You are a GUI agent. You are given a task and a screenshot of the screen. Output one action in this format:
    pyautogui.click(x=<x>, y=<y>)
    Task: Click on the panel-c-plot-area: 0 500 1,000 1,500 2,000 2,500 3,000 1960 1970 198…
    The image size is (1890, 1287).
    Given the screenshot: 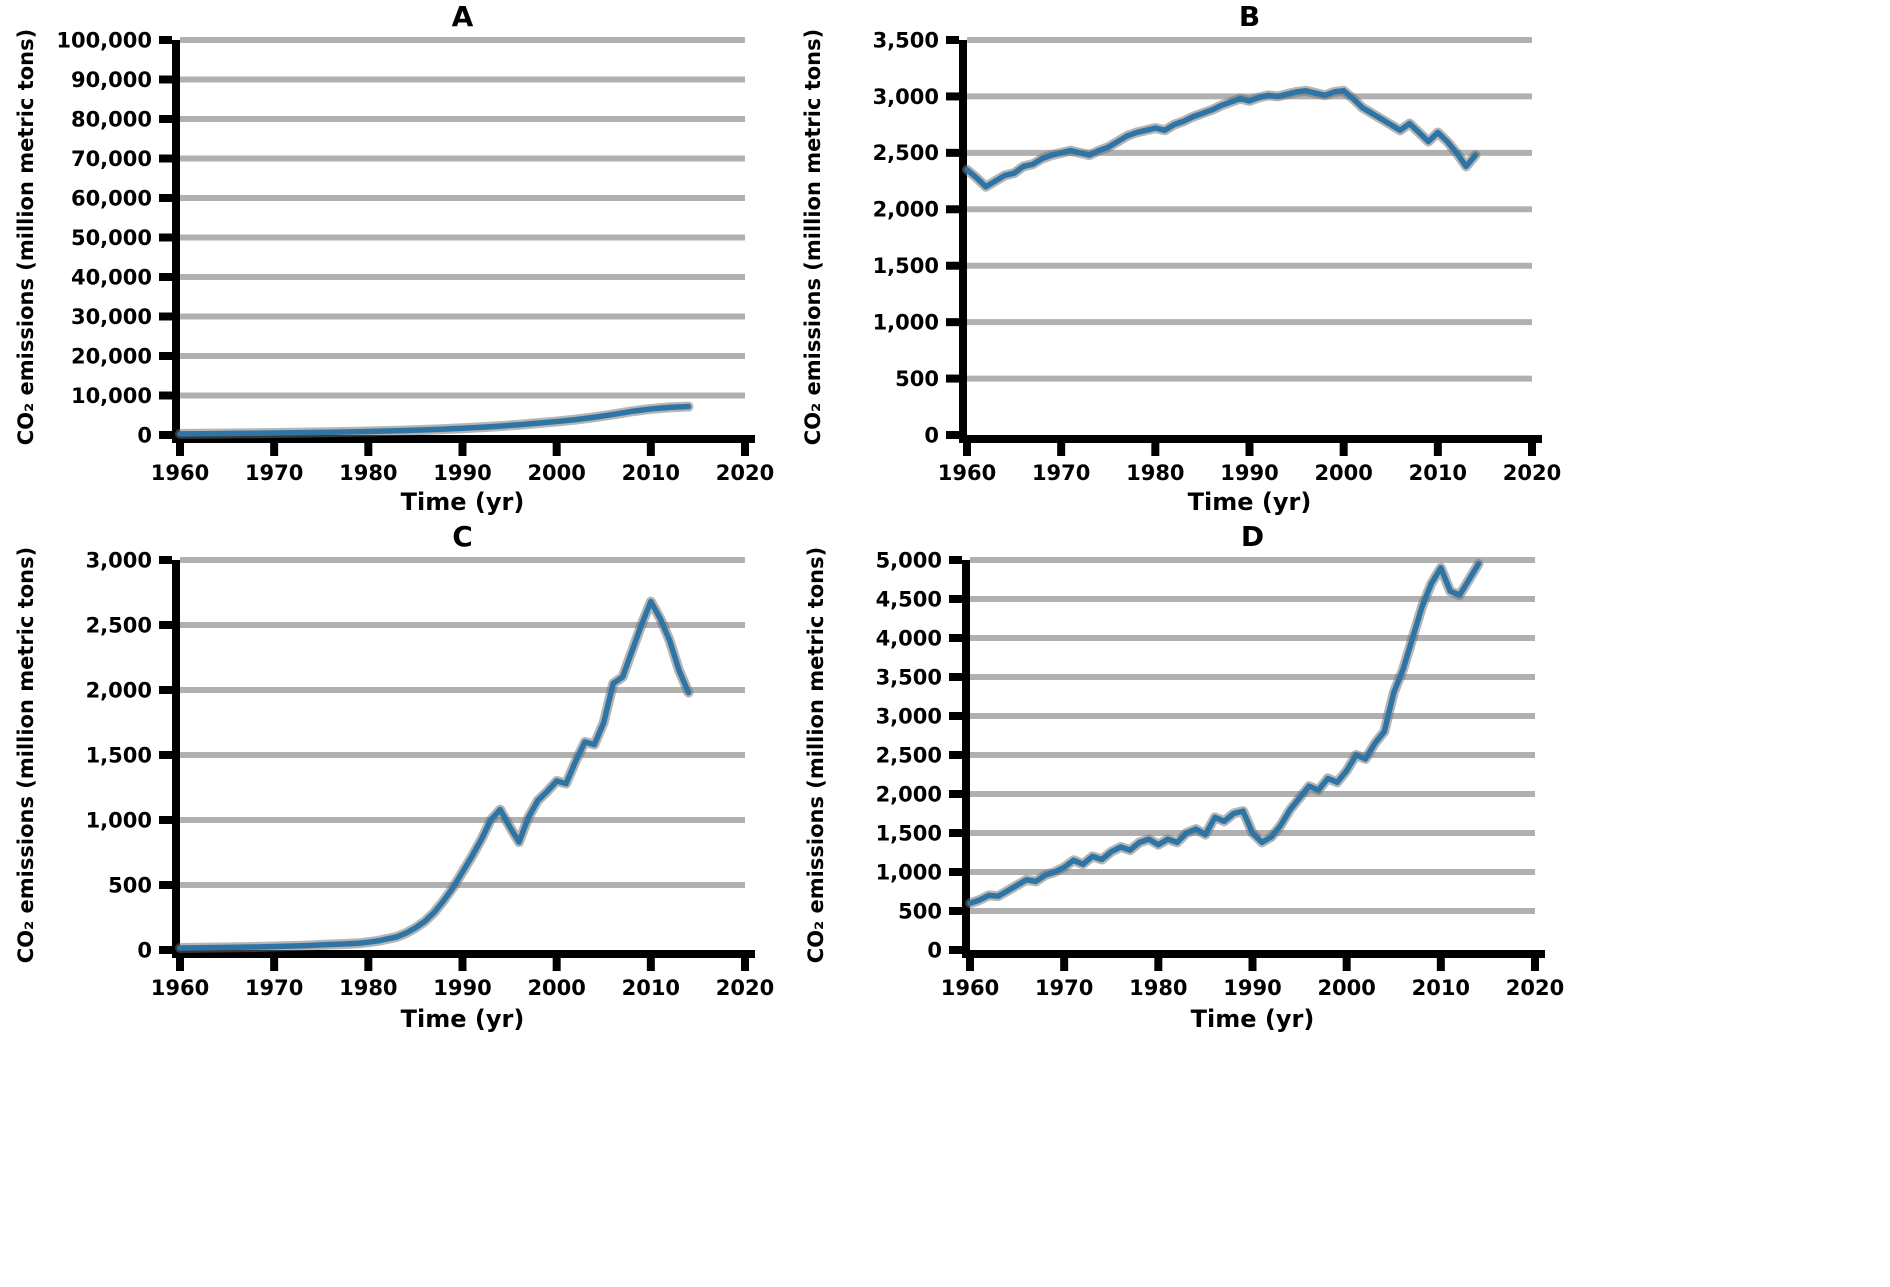 What is the action you would take?
    pyautogui.click(x=430, y=774)
    